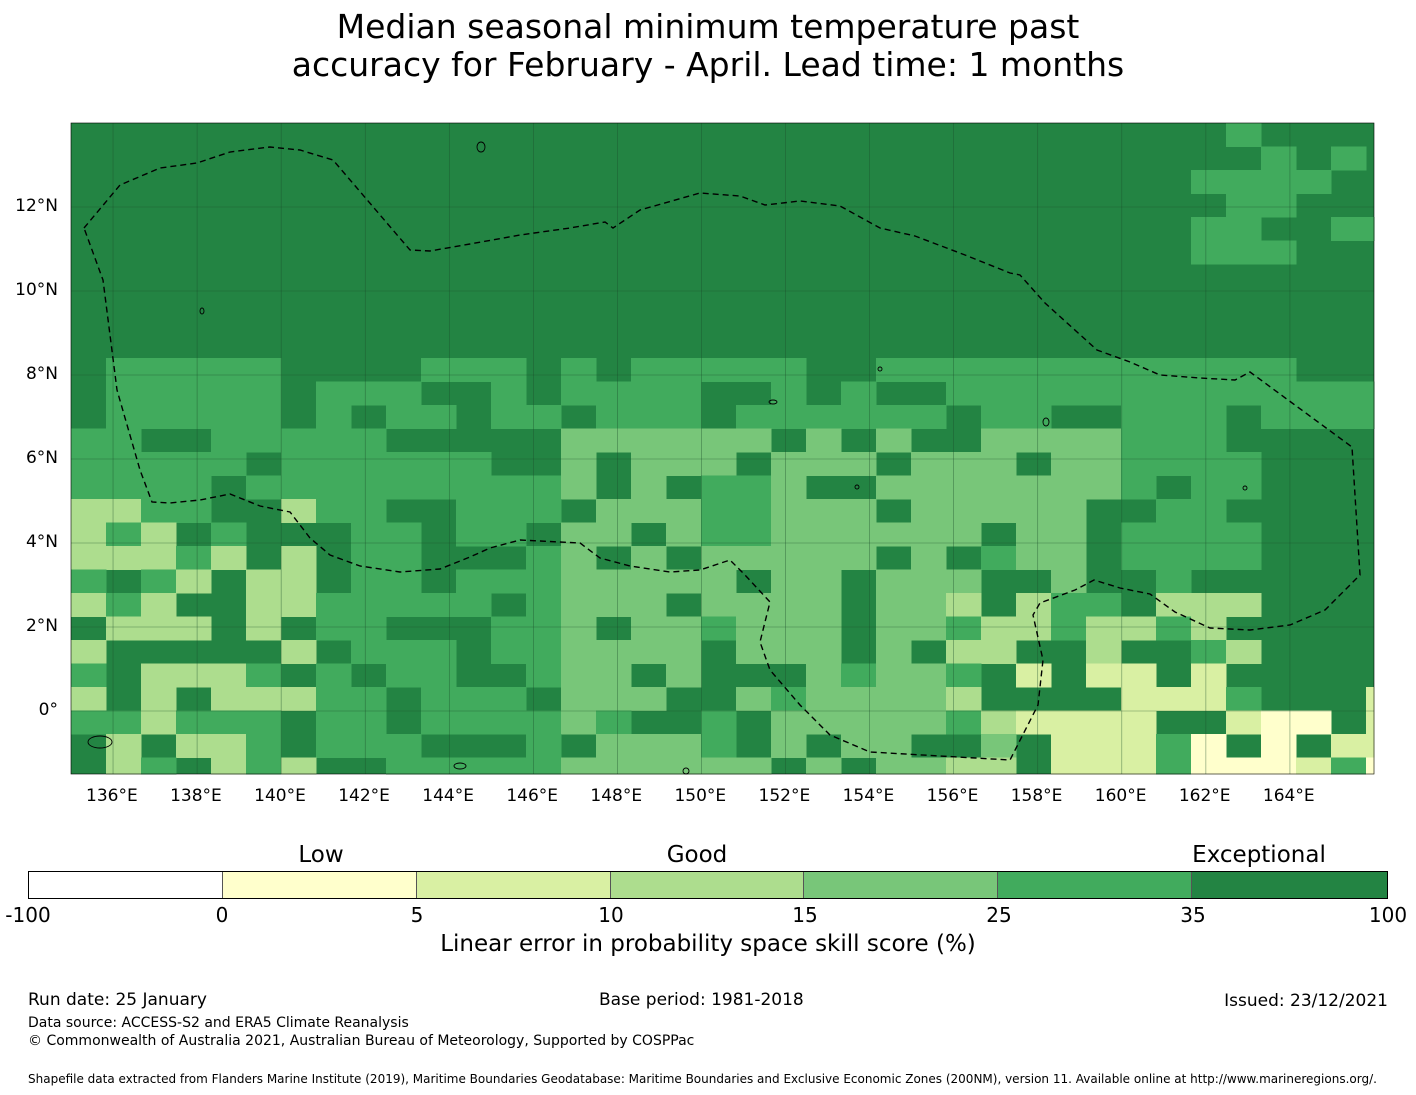 This screenshot has width=1416, height=1095. Describe the element at coordinates (364, 796) in the screenshot. I see `lon-tick-label: 142°E` at that location.